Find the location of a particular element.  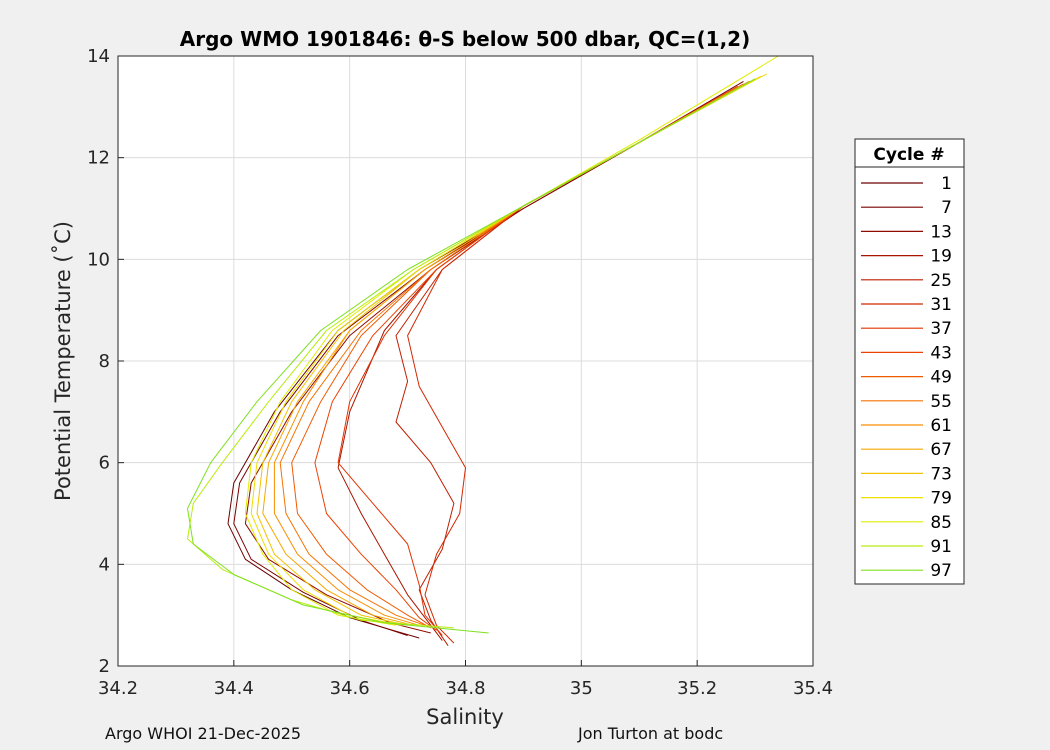

legend-item: 1 is located at coordinates (906, 184).